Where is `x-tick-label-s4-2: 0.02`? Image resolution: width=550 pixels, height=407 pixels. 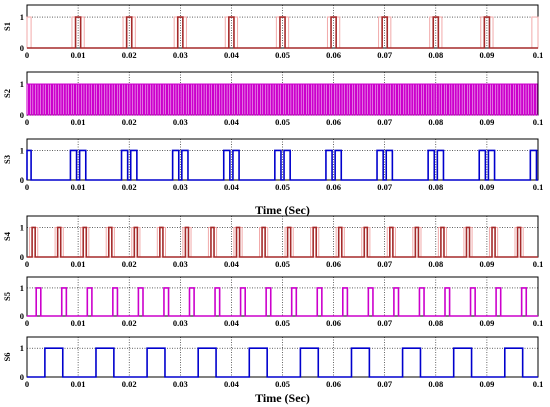 x-tick-label-s4-2: 0.02 is located at coordinates (129, 264).